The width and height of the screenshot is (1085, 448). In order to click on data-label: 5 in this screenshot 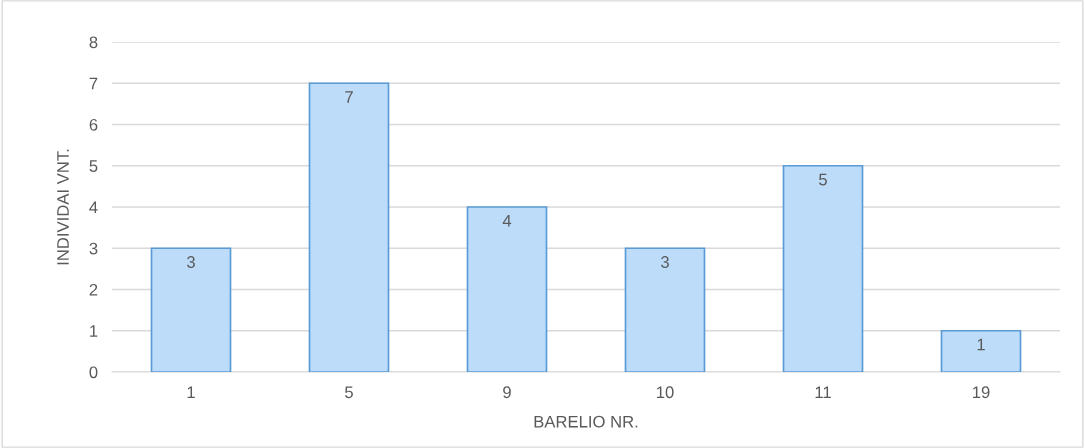, I will do `click(823, 179)`.